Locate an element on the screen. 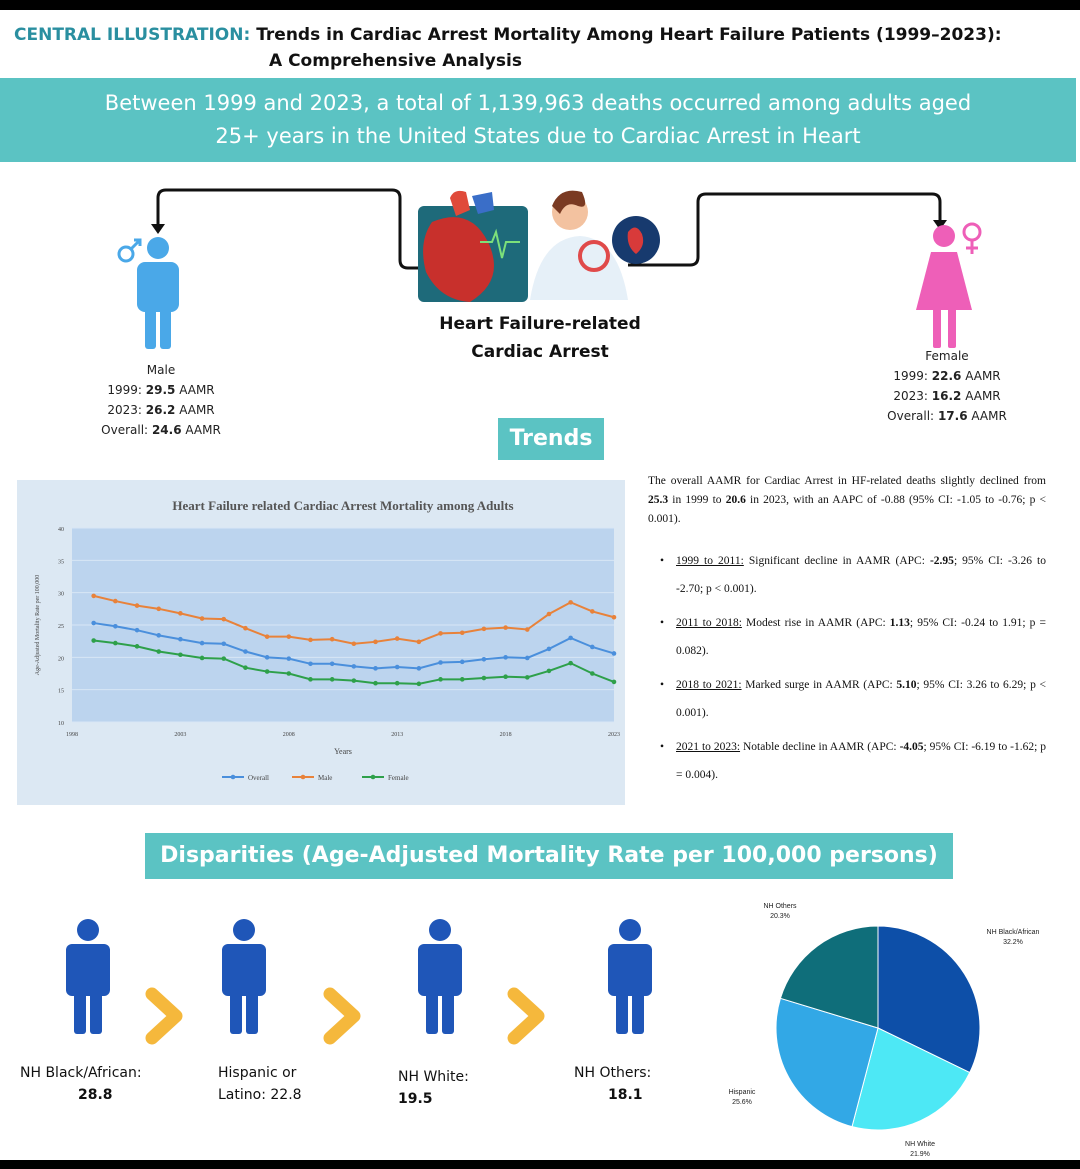 The image size is (1080, 1169). y-tick-label: 35 is located at coordinates (61, 562).